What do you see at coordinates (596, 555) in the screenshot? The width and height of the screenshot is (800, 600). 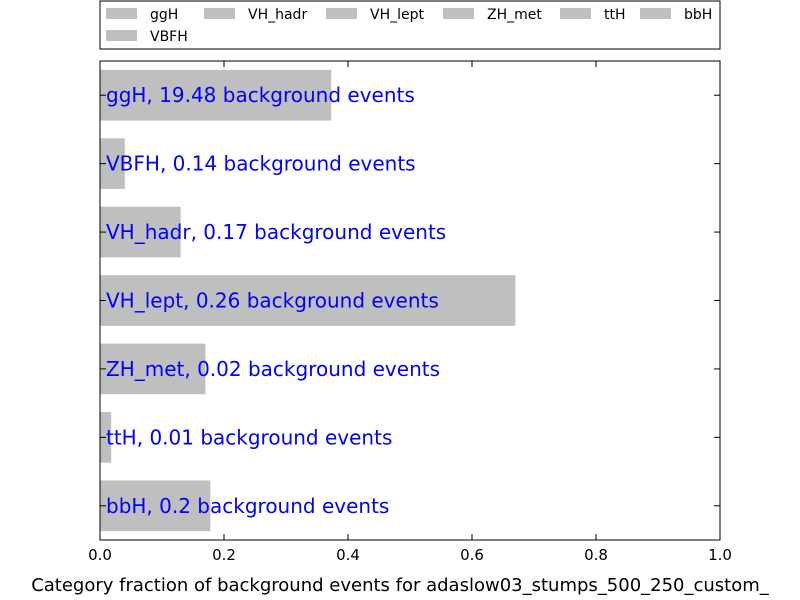 I see `x-tick-label: 0.8` at bounding box center [596, 555].